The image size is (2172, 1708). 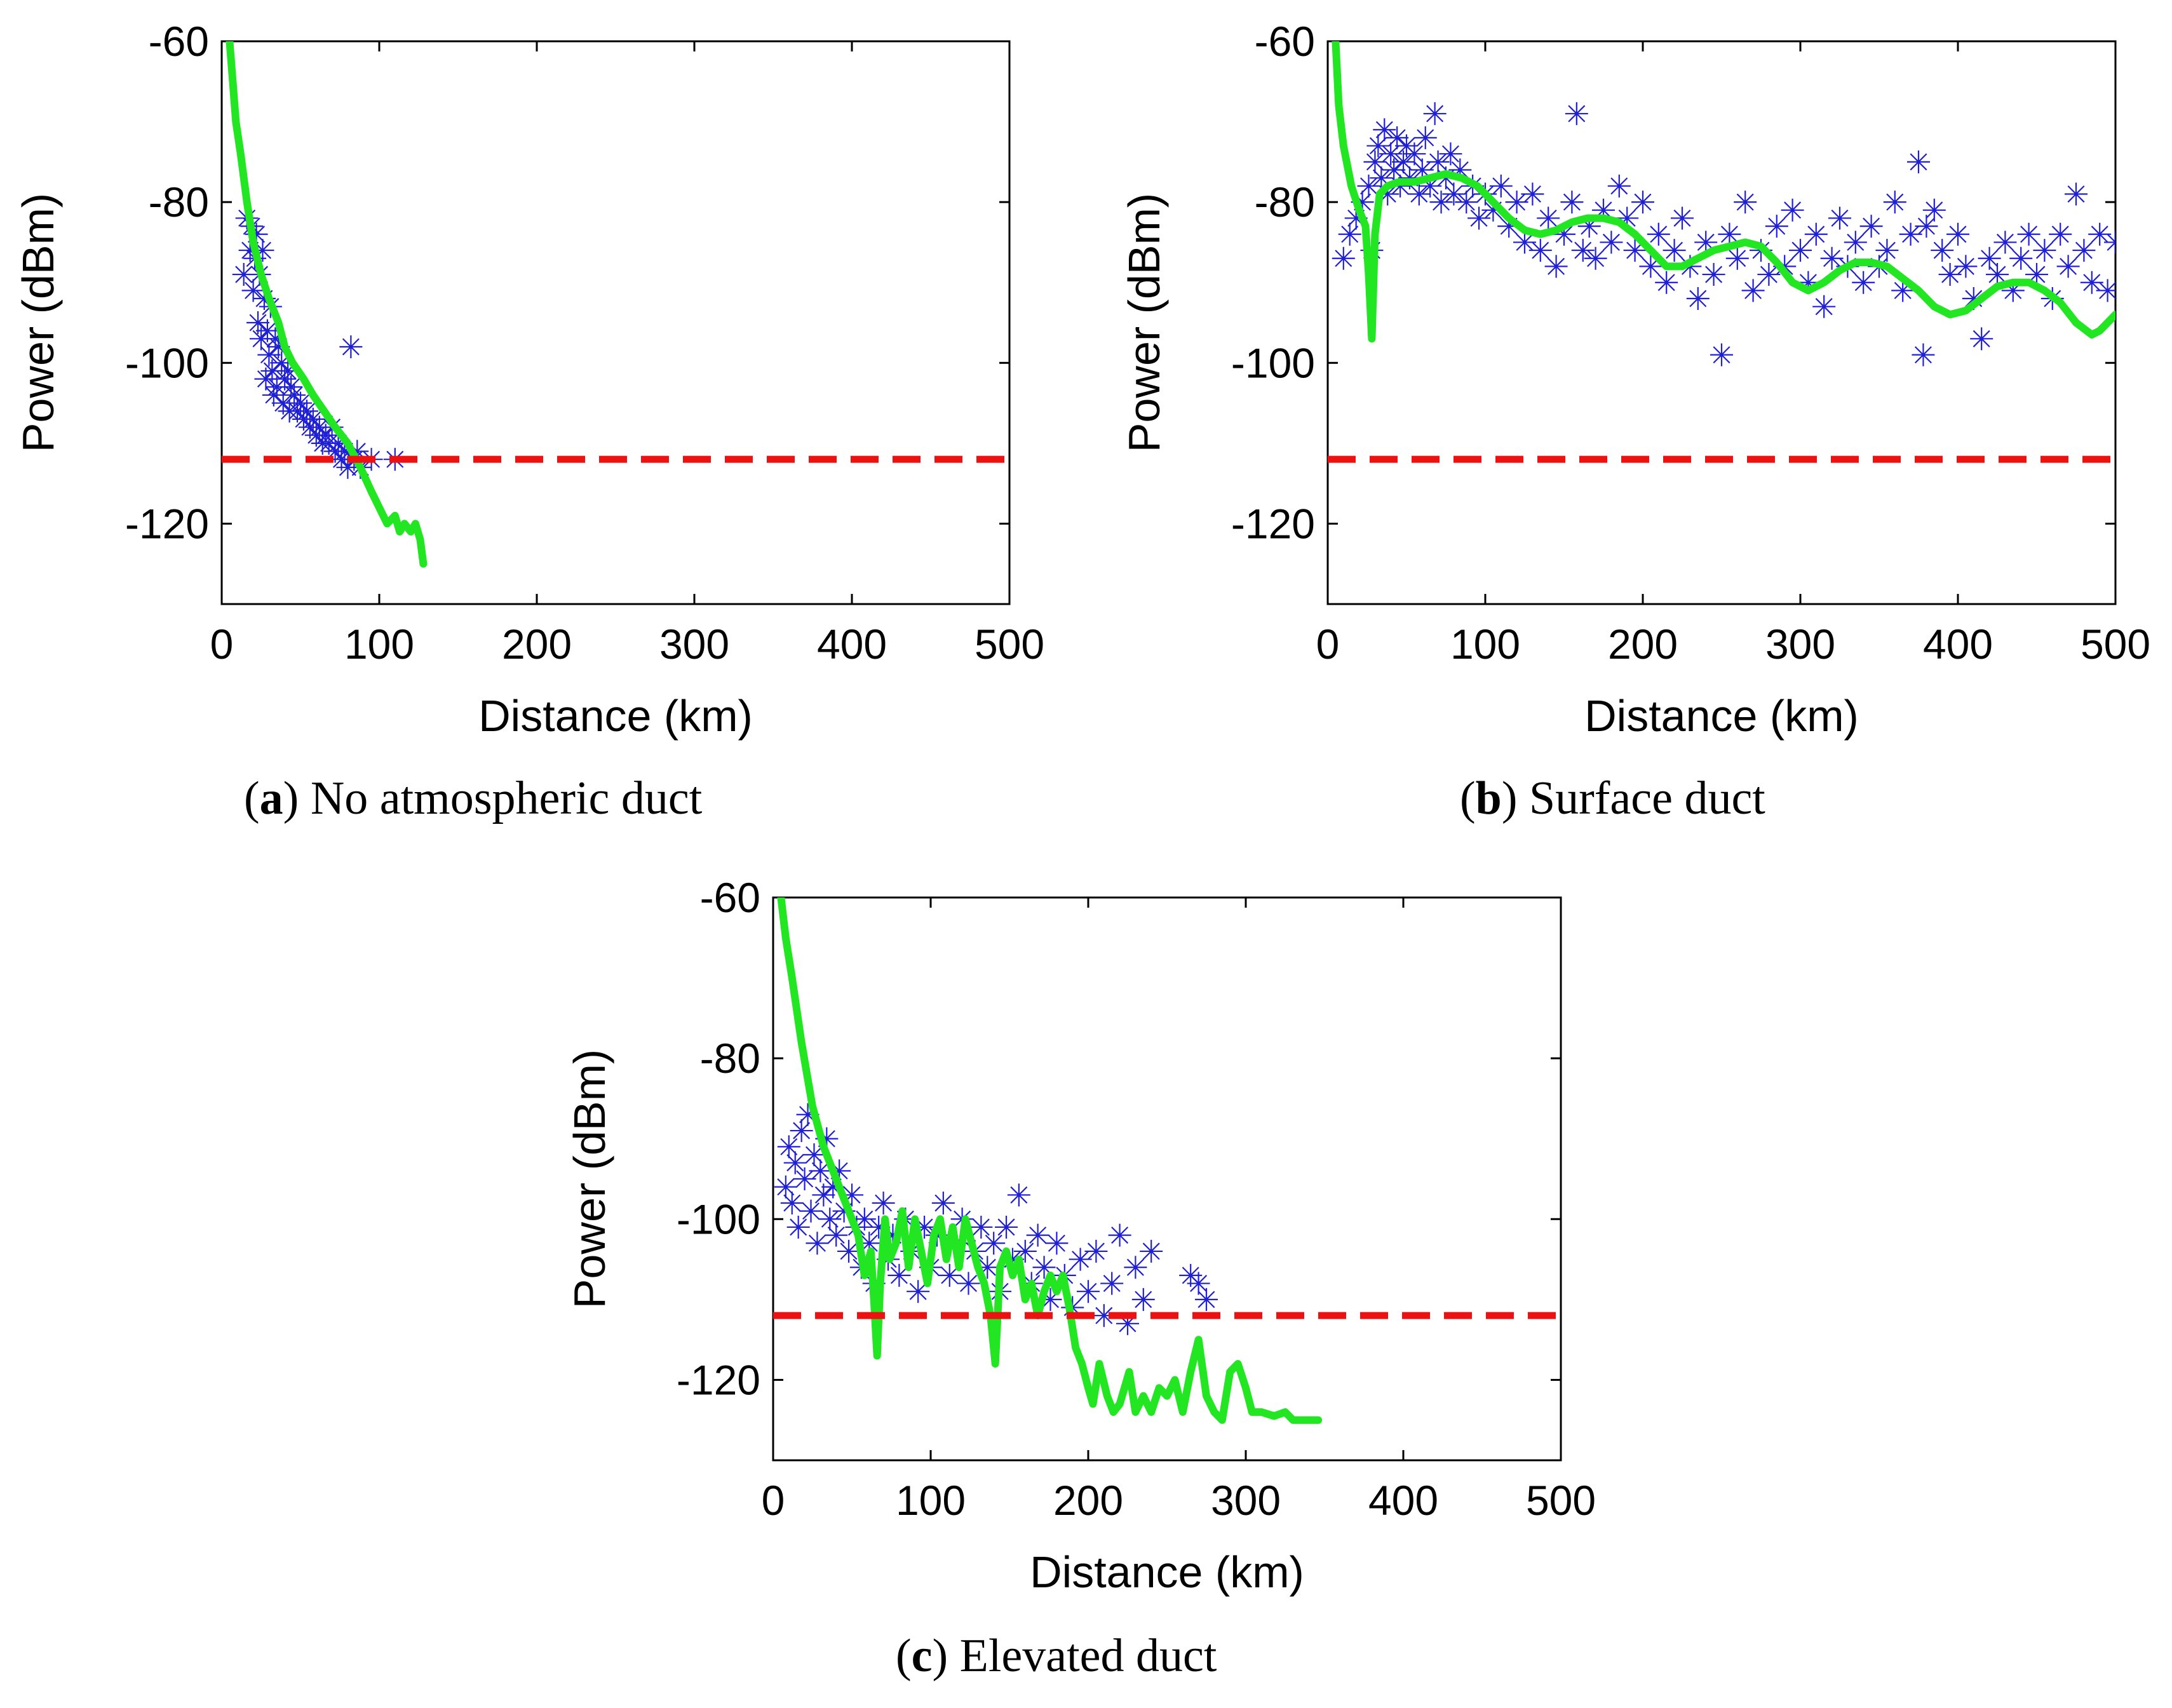 What do you see at coordinates (1144, 322) in the screenshot?
I see `y-axis-label: Power (dBm)` at bounding box center [1144, 322].